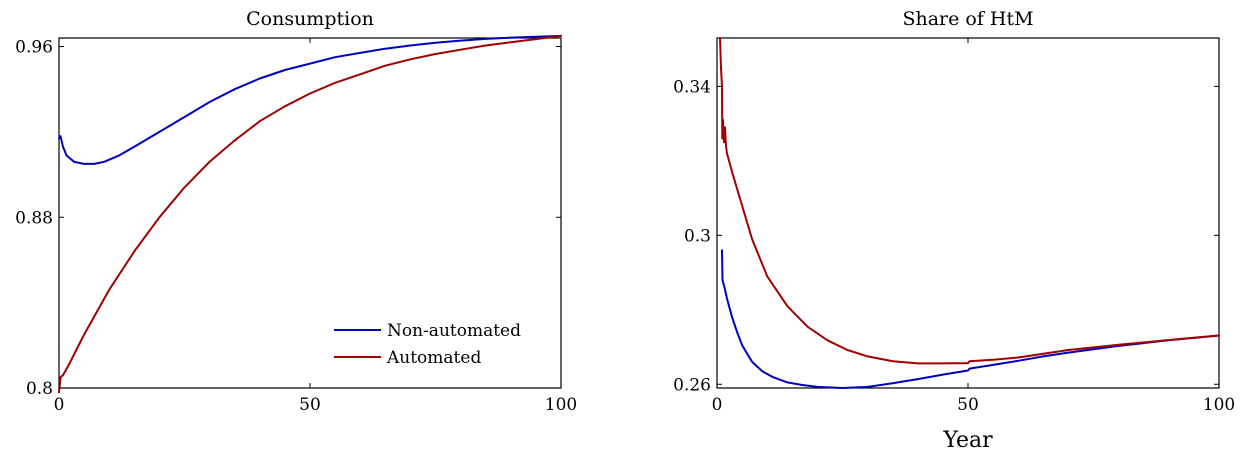 This screenshot has height=456, width=1247. What do you see at coordinates (970, 319) in the screenshot?
I see `series-line-blue` at bounding box center [970, 319].